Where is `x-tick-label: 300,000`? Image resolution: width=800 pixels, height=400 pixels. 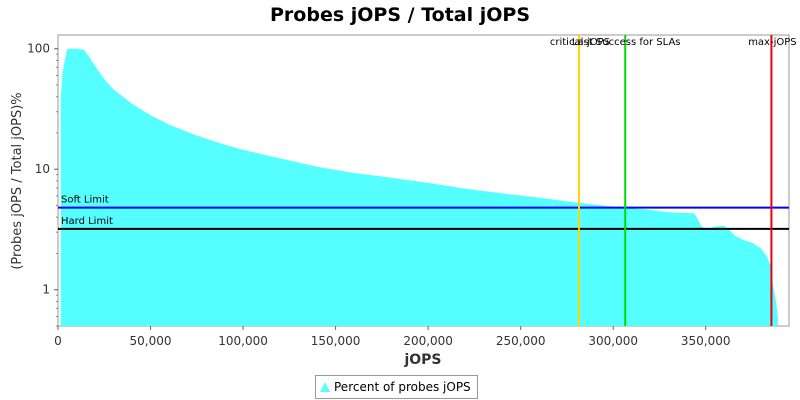
x-tick-label: 300,000 is located at coordinates (613, 341).